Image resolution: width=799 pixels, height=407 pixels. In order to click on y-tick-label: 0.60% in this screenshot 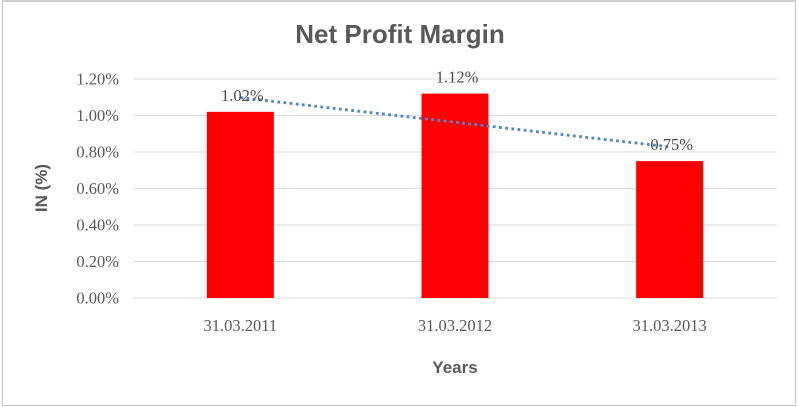, I will do `click(97, 188)`.